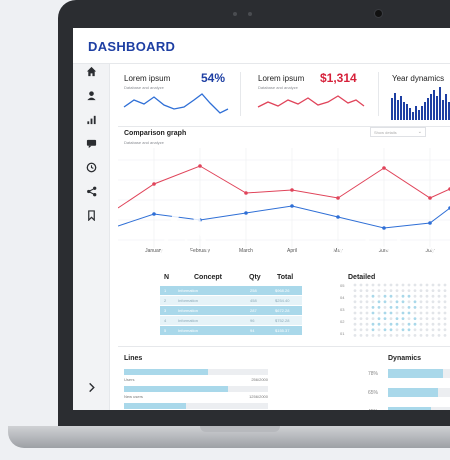 This screenshot has width=450, height=460. Describe the element at coordinates (253, 310) in the screenshot. I see `cell-qty: 287` at that location.